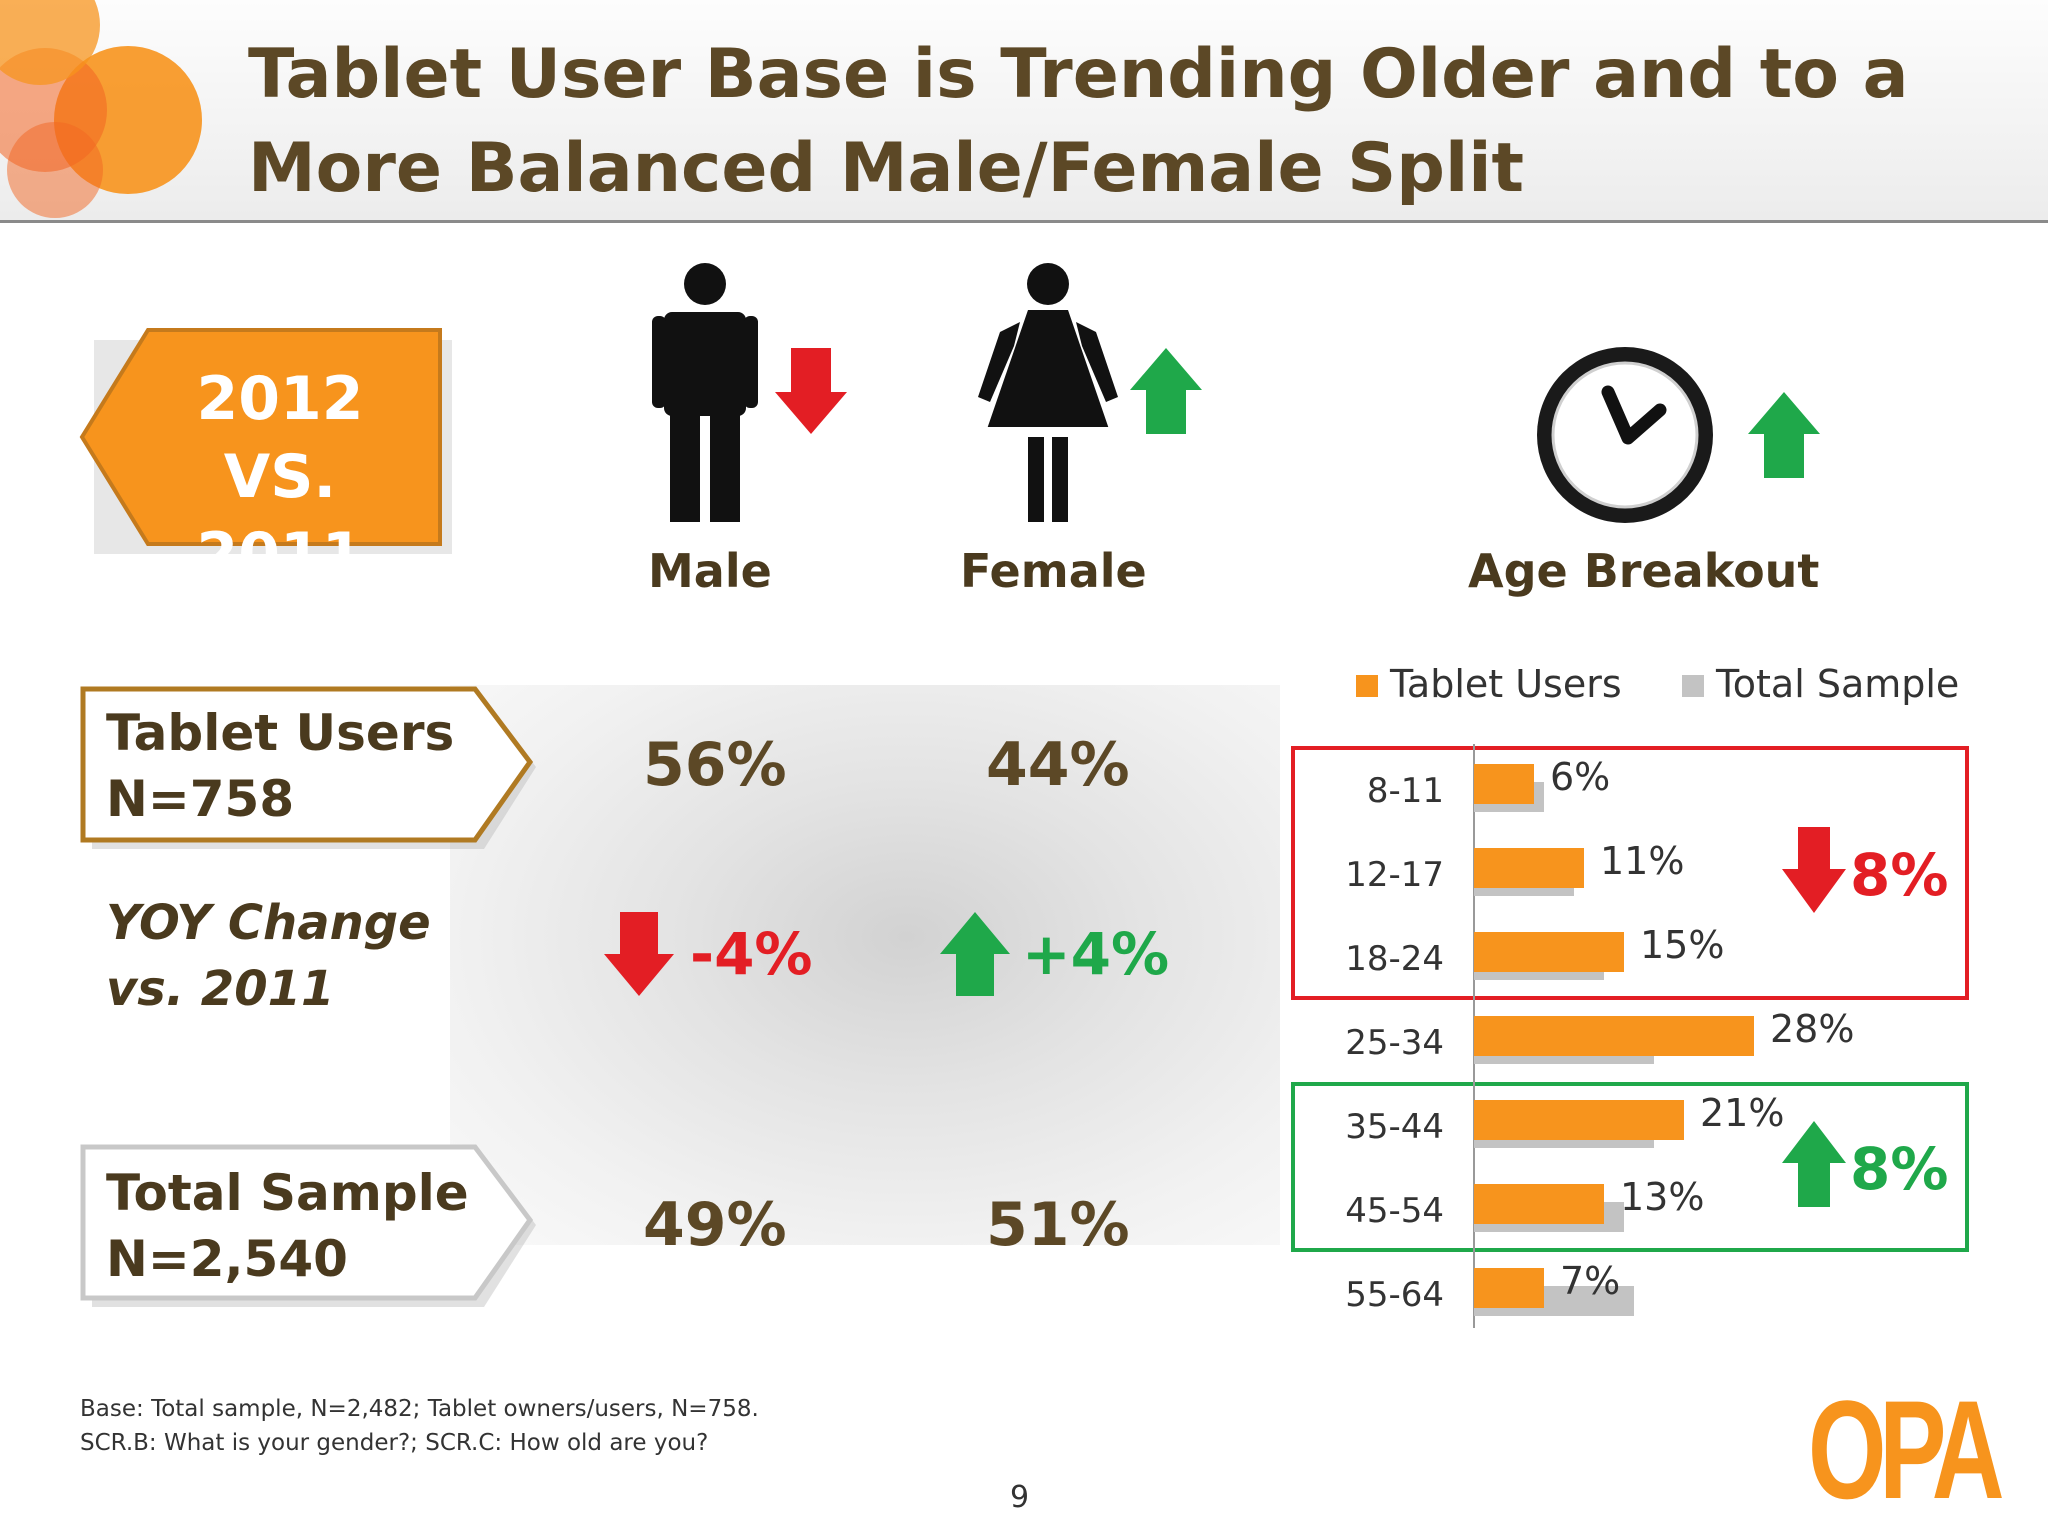 This screenshot has height=1536, width=2048. I want to click on total-sample-callout, so click(308, 1225).